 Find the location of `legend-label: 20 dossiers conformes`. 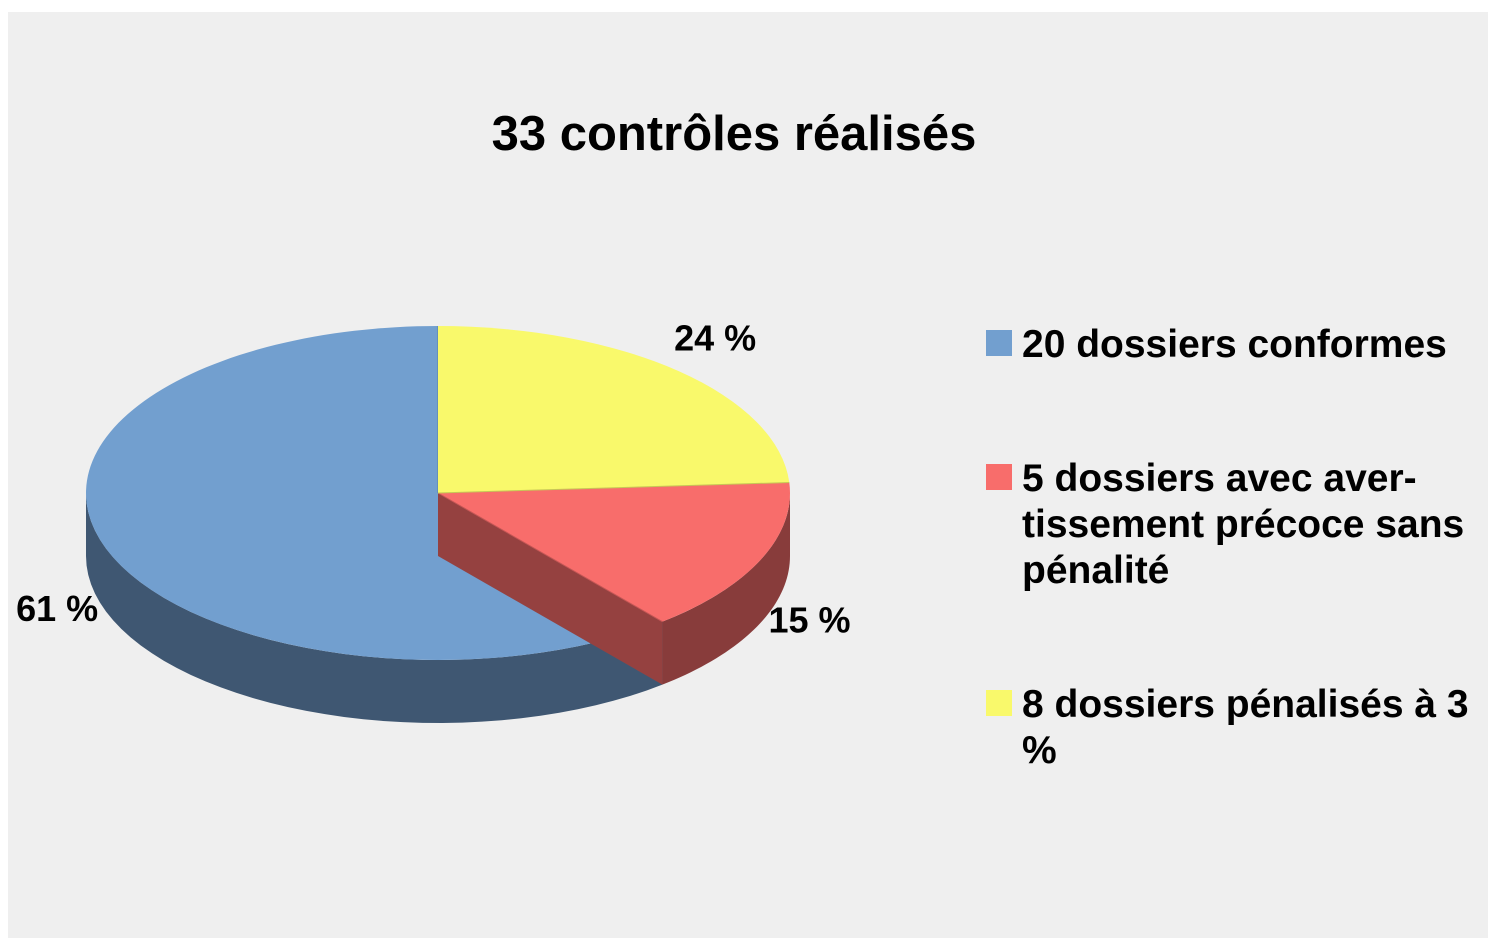

legend-label: 20 dossiers conformes is located at coordinates (1234, 344).